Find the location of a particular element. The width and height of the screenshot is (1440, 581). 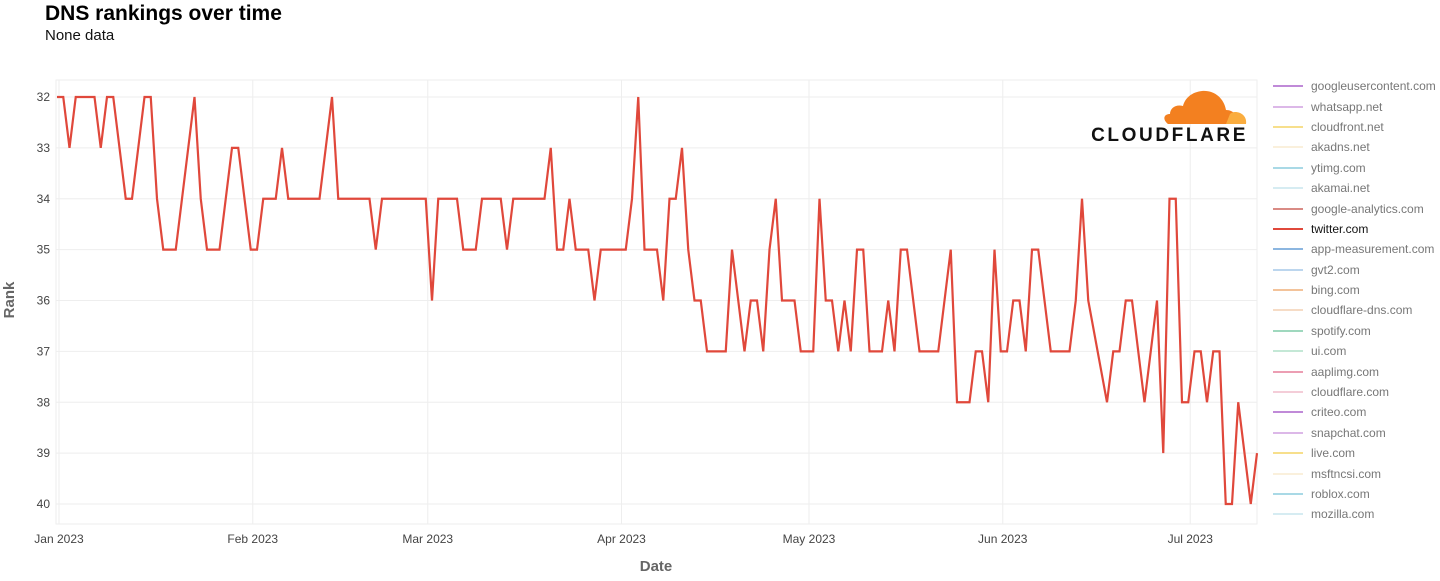

legend-item: mozilla.com is located at coordinates (1354, 514).